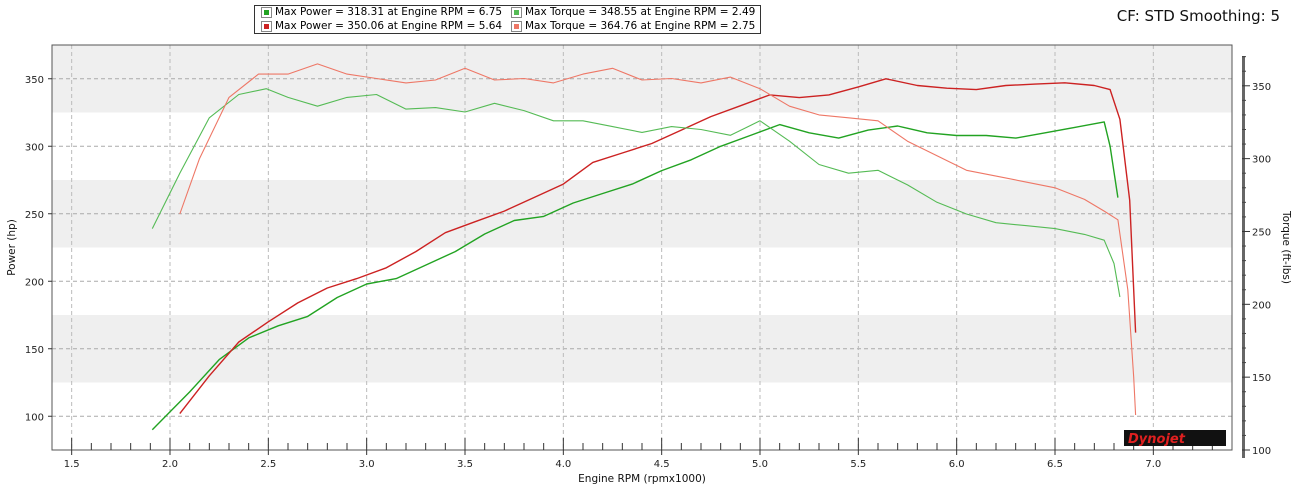  What do you see at coordinates (642, 479) in the screenshot?
I see `x-axis-title: Engine RPM (rpmx1000)` at bounding box center [642, 479].